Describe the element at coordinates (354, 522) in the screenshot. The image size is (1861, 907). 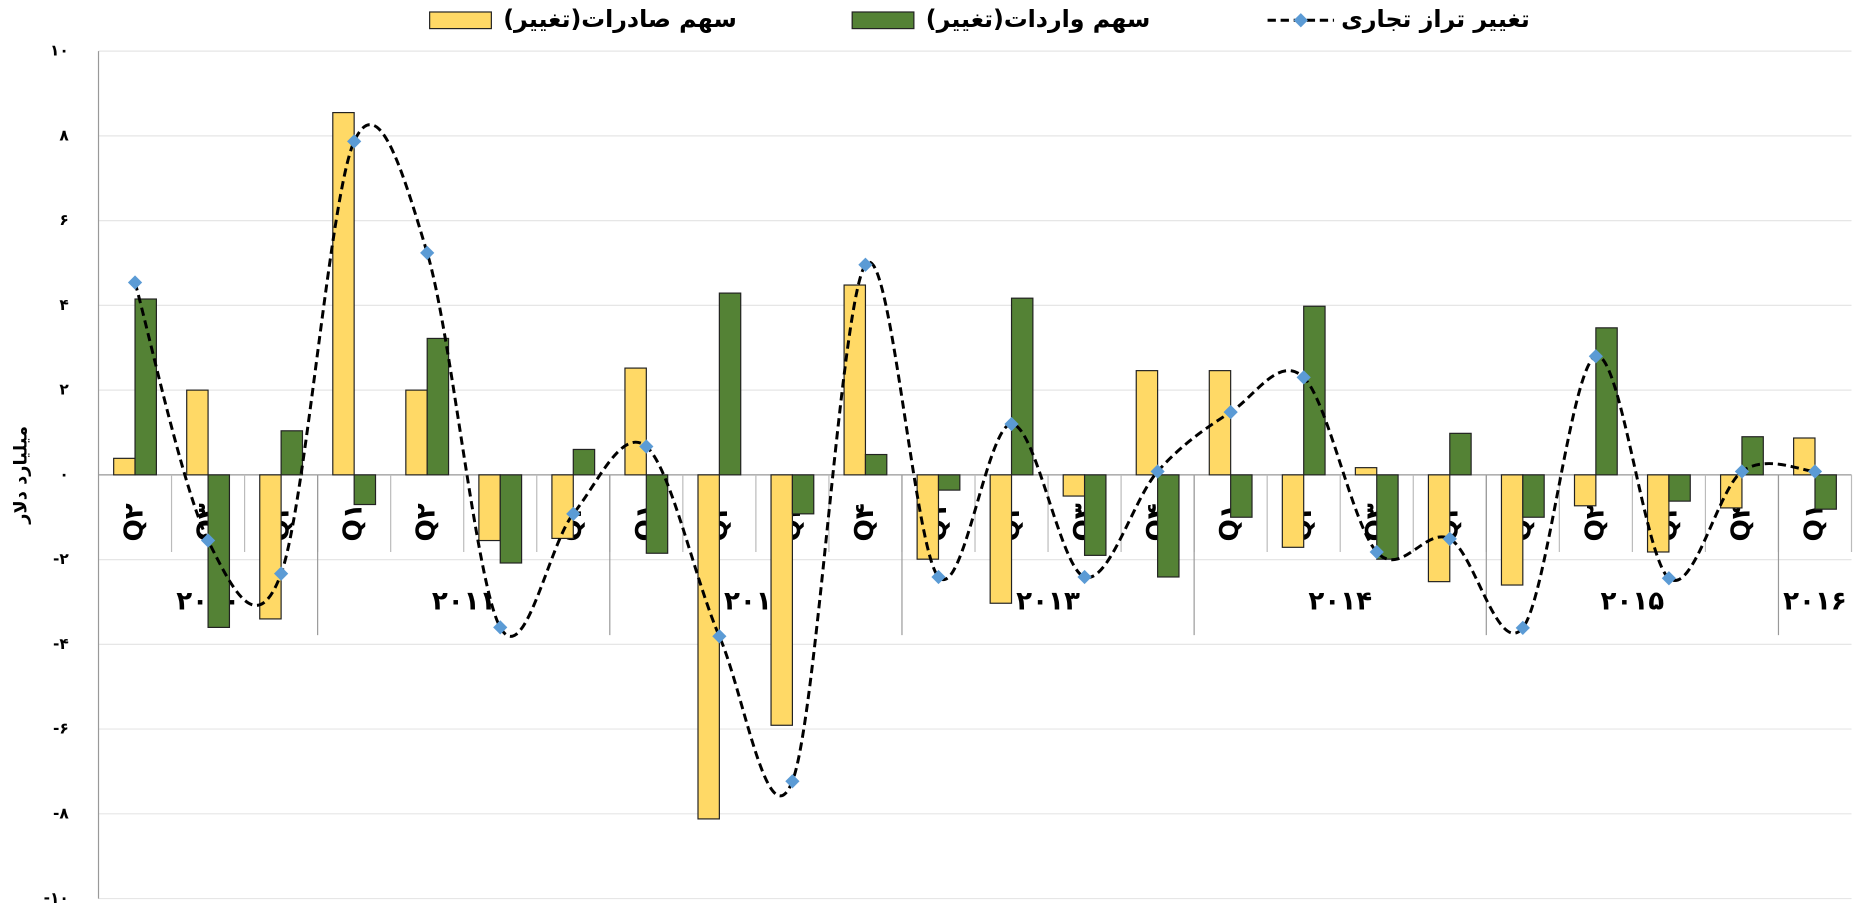
I see `x-tick-label: Q۱` at that location.